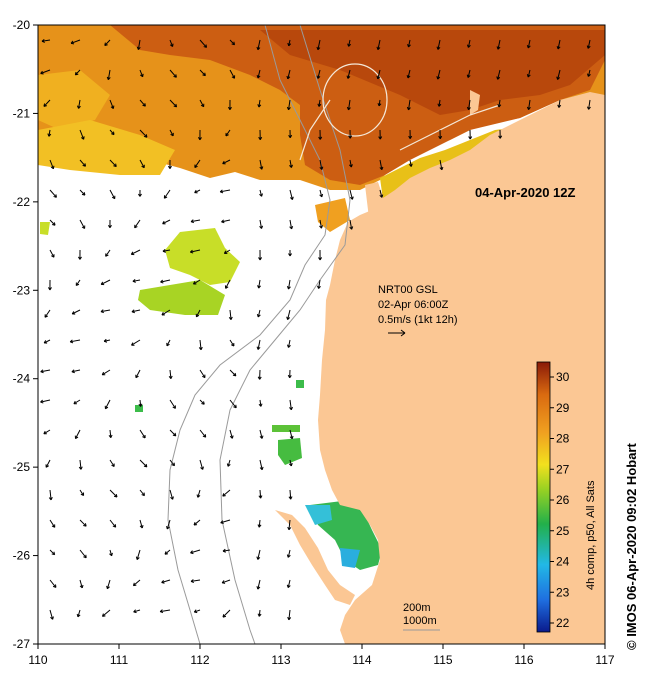  Describe the element at coordinates (22, 290) in the screenshot. I see `y-tick-label: -23` at that location.